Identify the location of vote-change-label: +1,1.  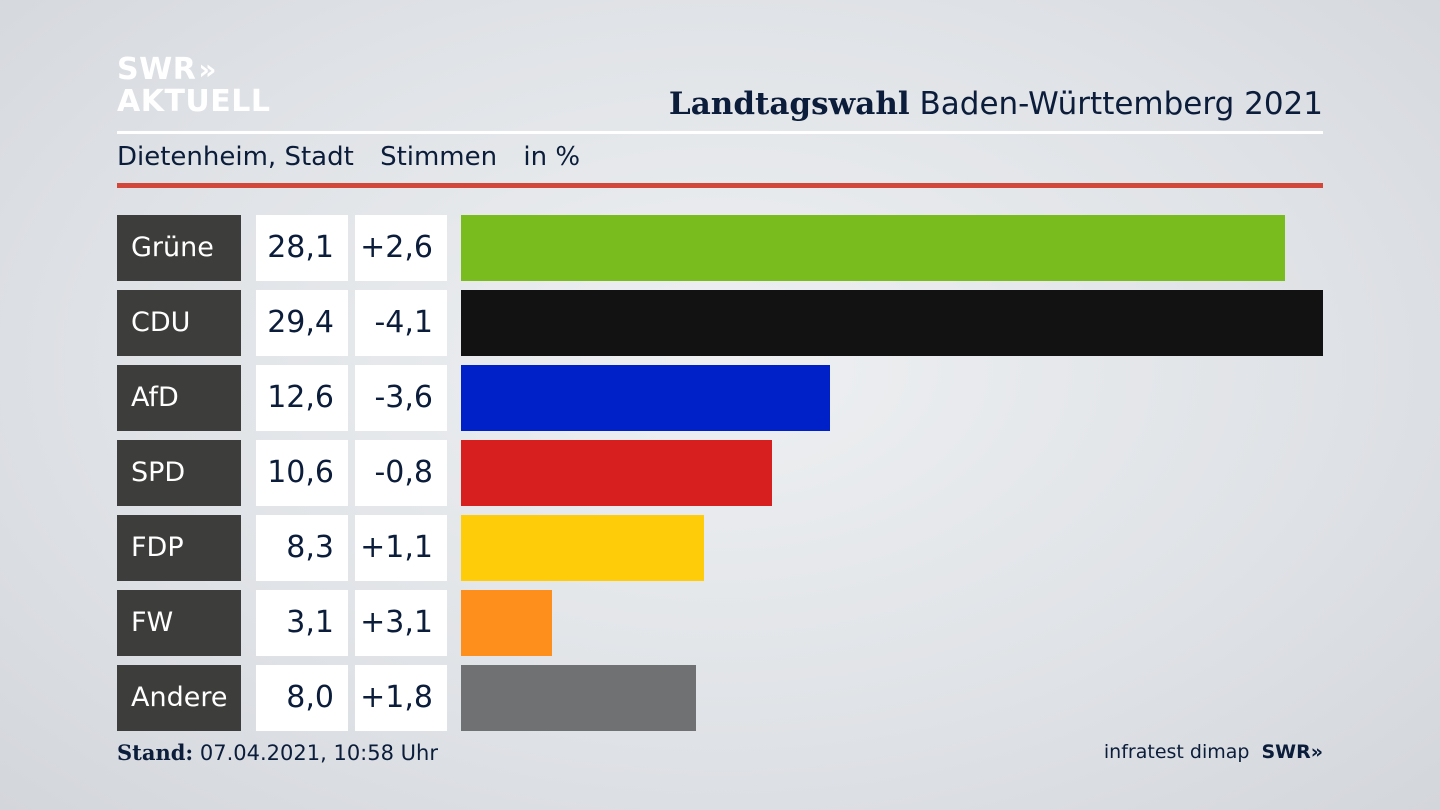
(401, 548).